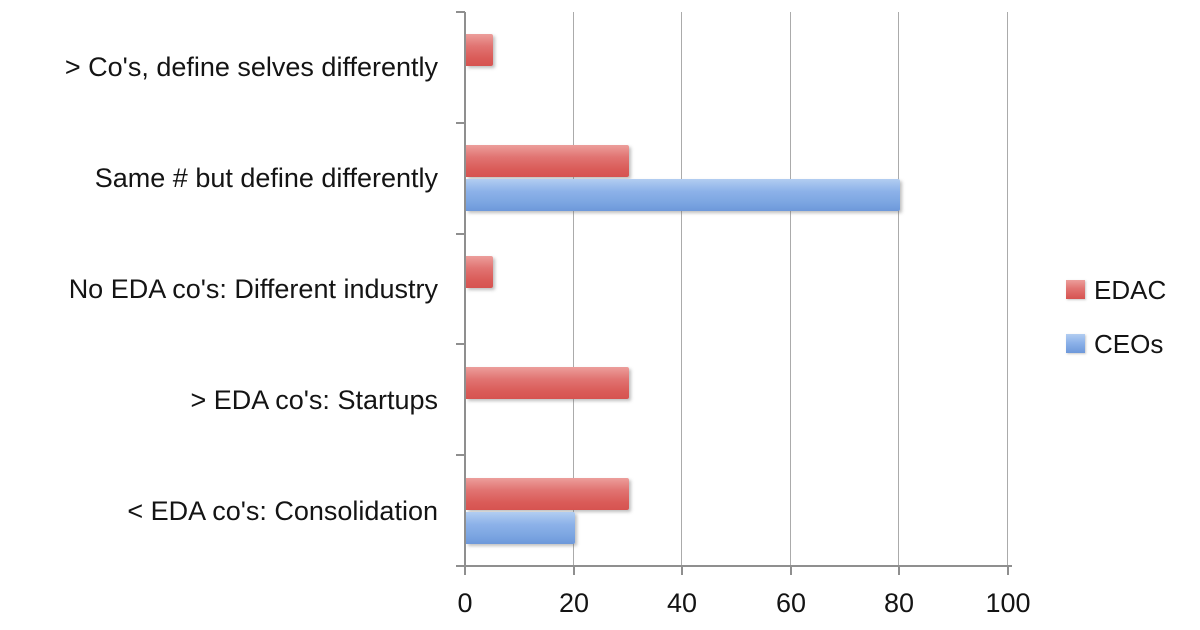 The height and width of the screenshot is (630, 1200). I want to click on legend-swatch-edac-icon, so click(1075, 289).